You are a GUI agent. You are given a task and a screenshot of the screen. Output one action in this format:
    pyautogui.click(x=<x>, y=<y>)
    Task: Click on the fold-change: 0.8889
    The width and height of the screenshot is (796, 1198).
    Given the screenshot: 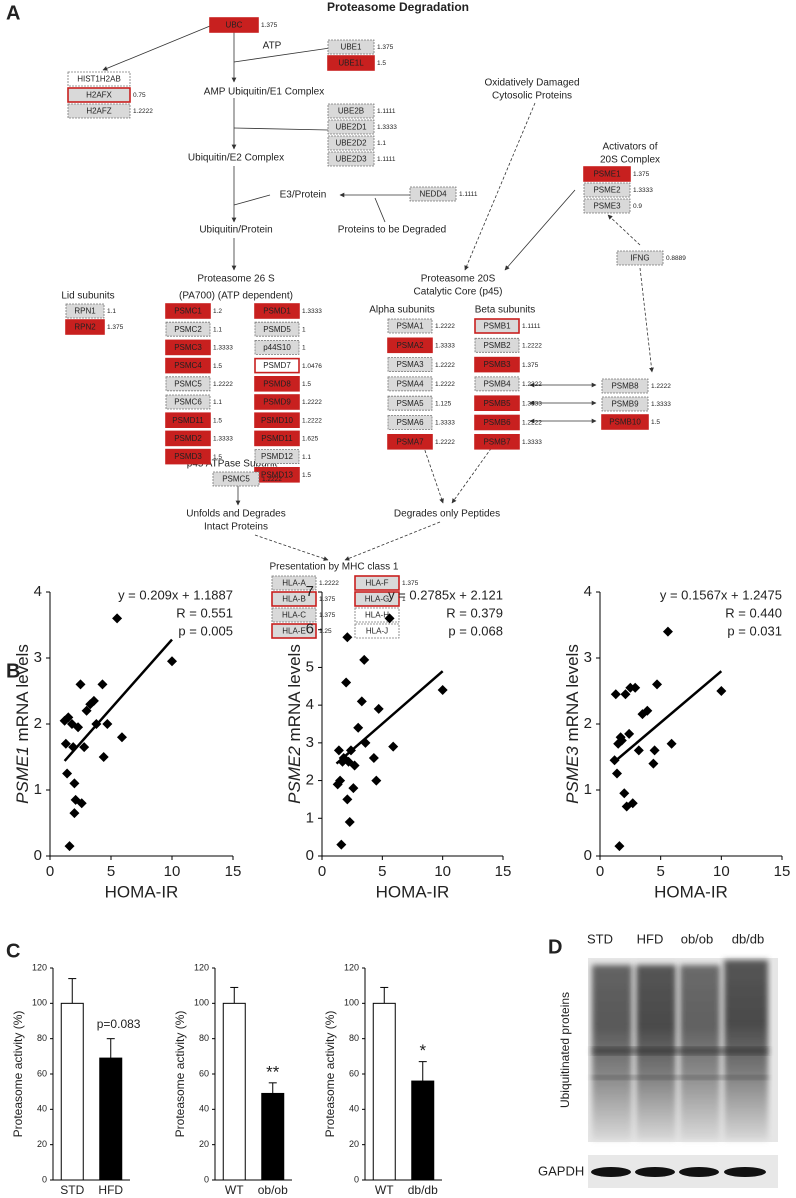 What is the action you would take?
    pyautogui.click(x=676, y=258)
    